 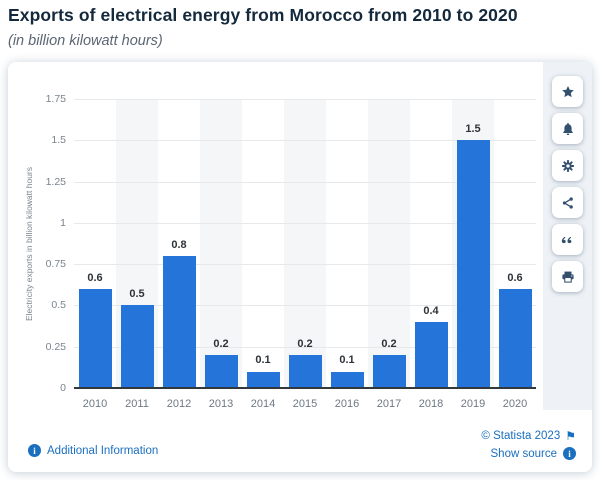 What do you see at coordinates (263, 404) in the screenshot?
I see `x-axis-tick-label: 2014` at bounding box center [263, 404].